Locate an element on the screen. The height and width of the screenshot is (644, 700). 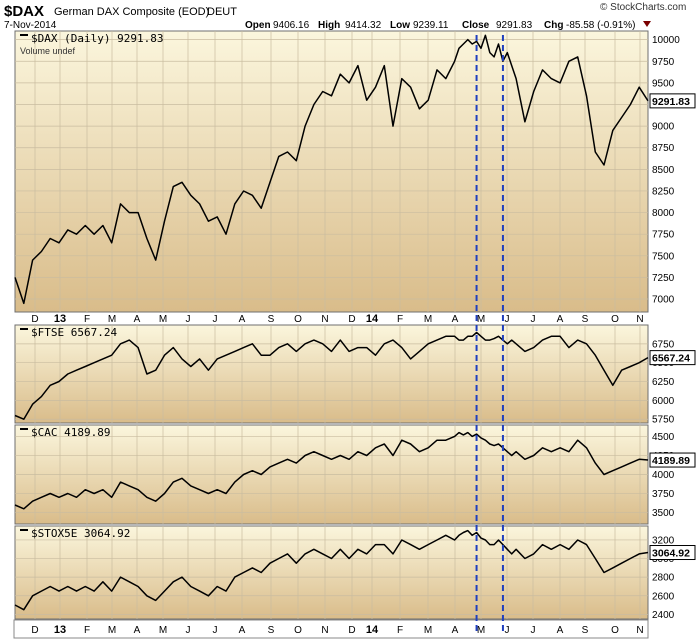
y-tick-label: 4500 is located at coordinates (663, 437).